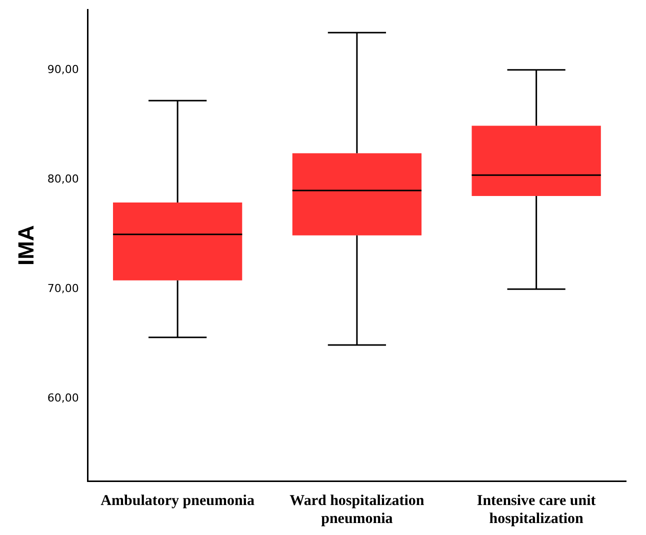  Describe the element at coordinates (357, 509) in the screenshot. I see `x-tick-label: Ward hospitalization pneumonia` at that location.